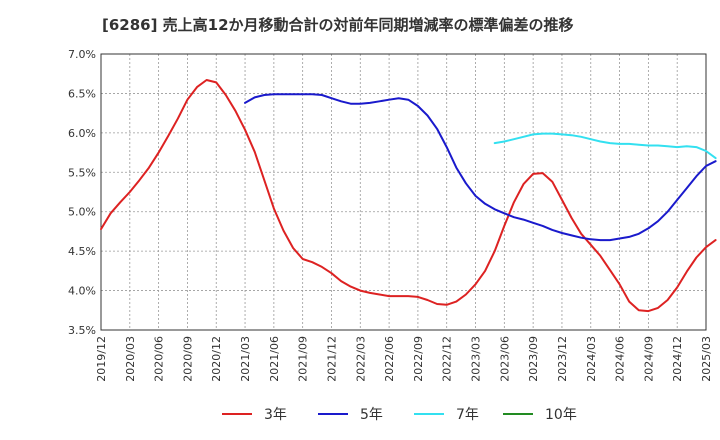 This screenshot has height=440, width=720. Describe the element at coordinates (303, 359) in the screenshot. I see `x-tick-label: 2021/09` at that location.